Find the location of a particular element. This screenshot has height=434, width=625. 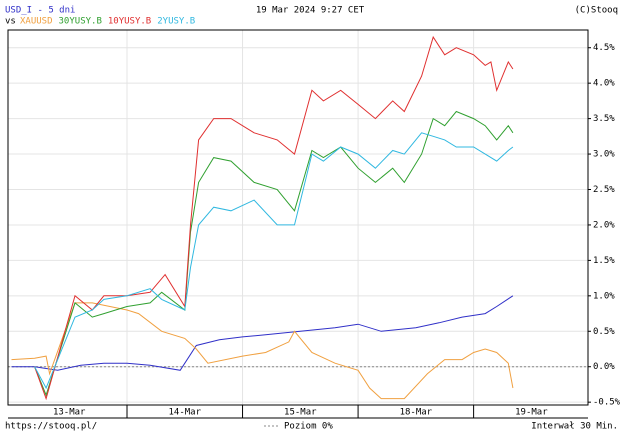

x-tick-label: 13-Mar is located at coordinates (69, 413).